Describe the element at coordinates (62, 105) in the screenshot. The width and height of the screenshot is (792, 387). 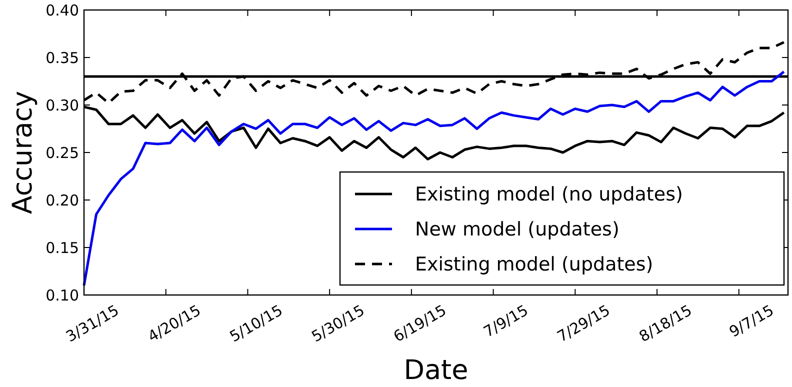
I see `y-tick-label: 0.30` at that location.